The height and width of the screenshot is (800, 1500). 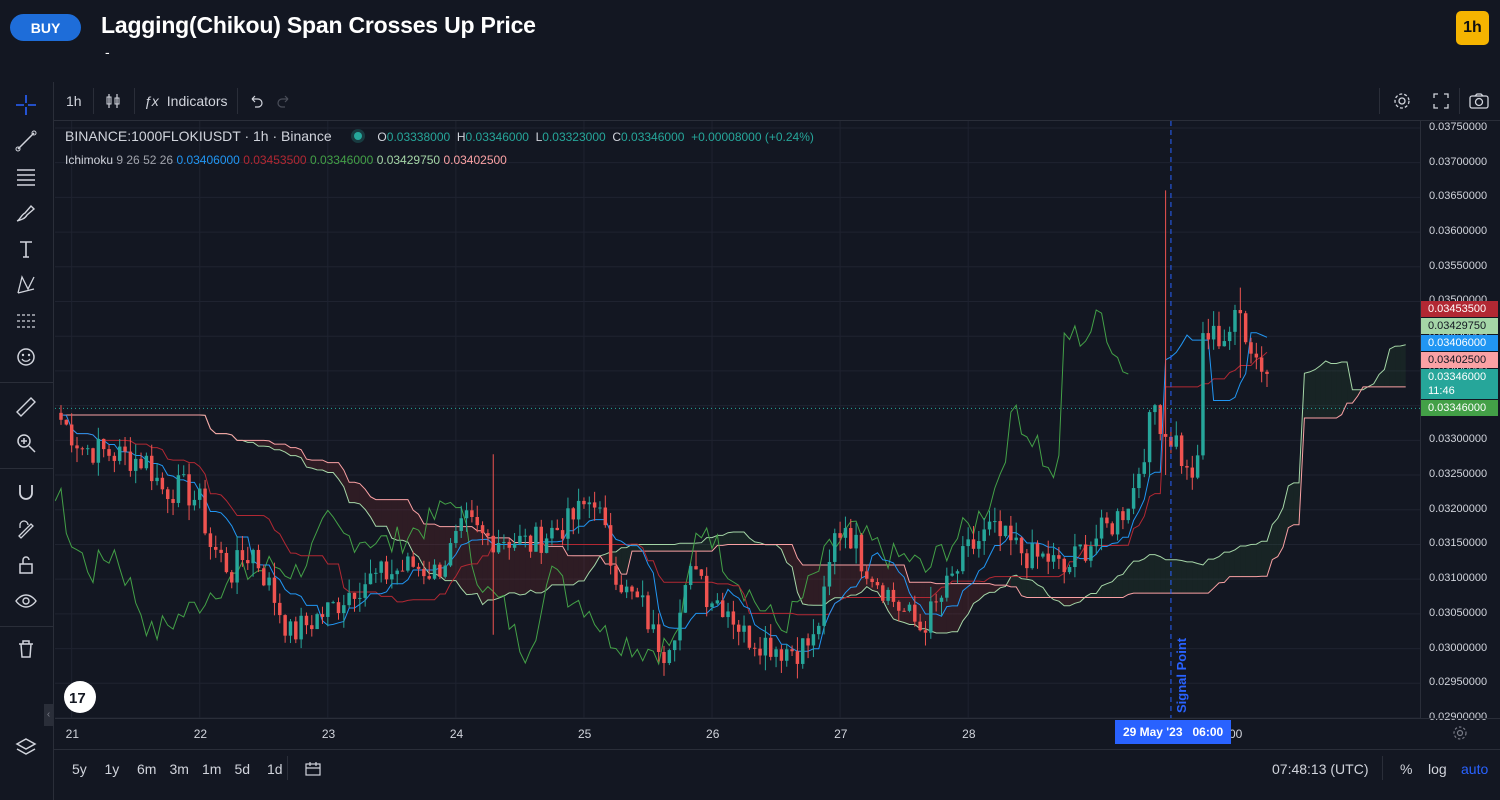 What do you see at coordinates (284, 101) in the screenshot?
I see `redo-icon` at bounding box center [284, 101].